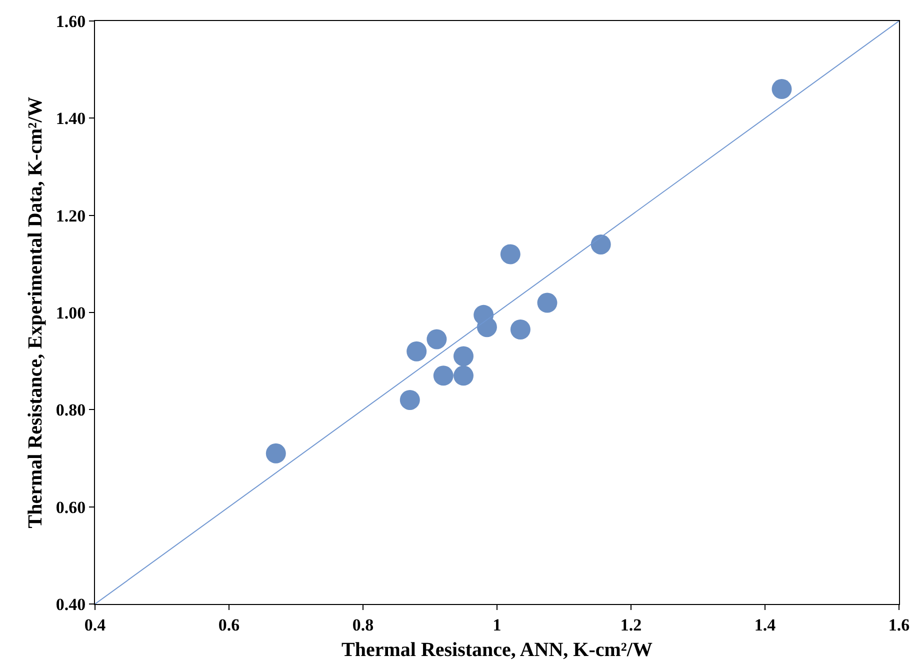 This screenshot has width=922, height=669. I want to click on x-axis-title: Thermal Resistance, ANN, K-cm²/W, so click(497, 649).